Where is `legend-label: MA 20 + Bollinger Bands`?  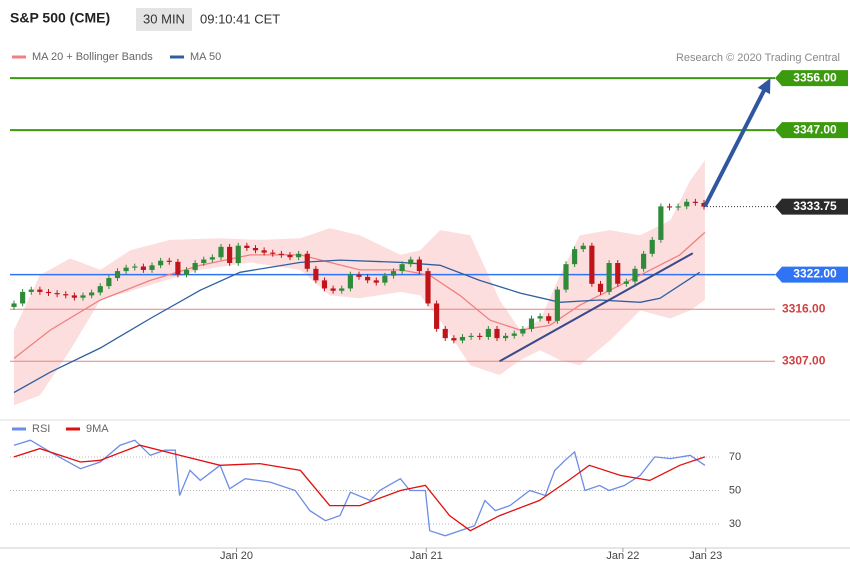 legend-label: MA 20 + Bollinger Bands is located at coordinates (92, 57).